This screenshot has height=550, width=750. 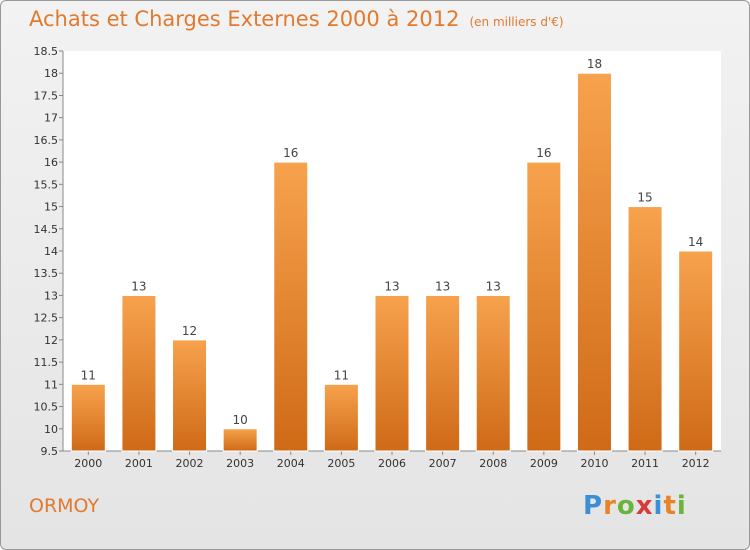 What do you see at coordinates (626, 506) in the screenshot?
I see `logo-letter: o` at bounding box center [626, 506].